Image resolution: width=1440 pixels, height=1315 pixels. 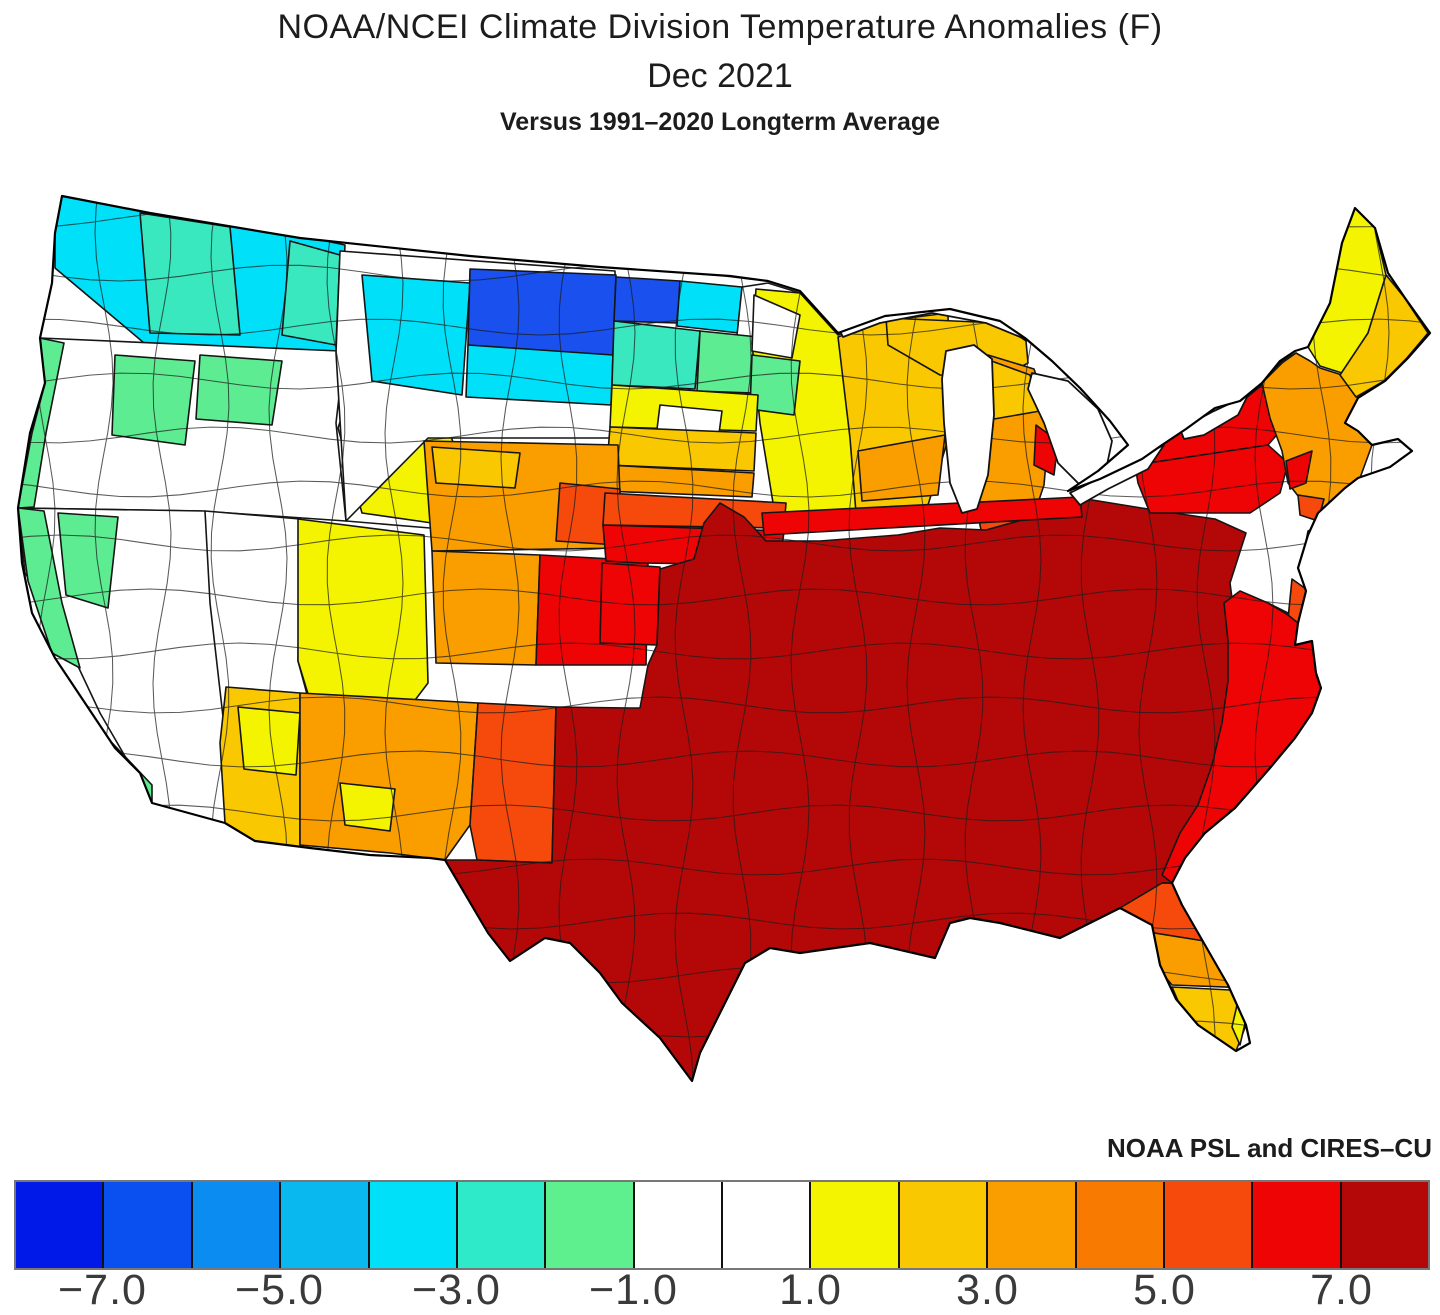 I want to click on zone-or-green-ne, so click(x=239, y=390).